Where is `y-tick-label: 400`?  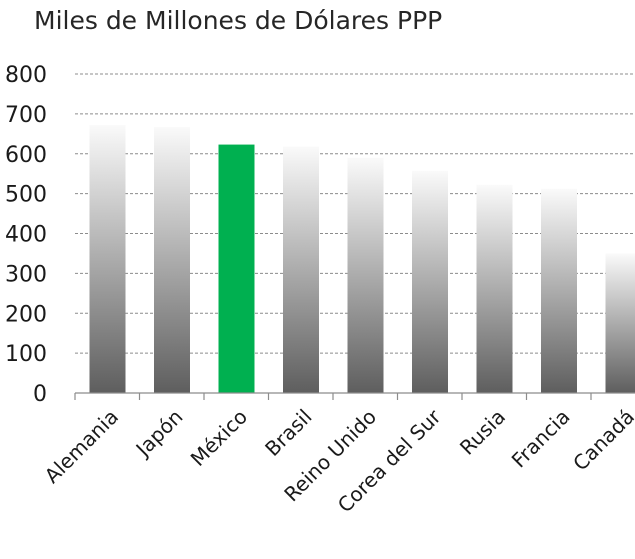
y-tick-label: 400 is located at coordinates (26, 235).